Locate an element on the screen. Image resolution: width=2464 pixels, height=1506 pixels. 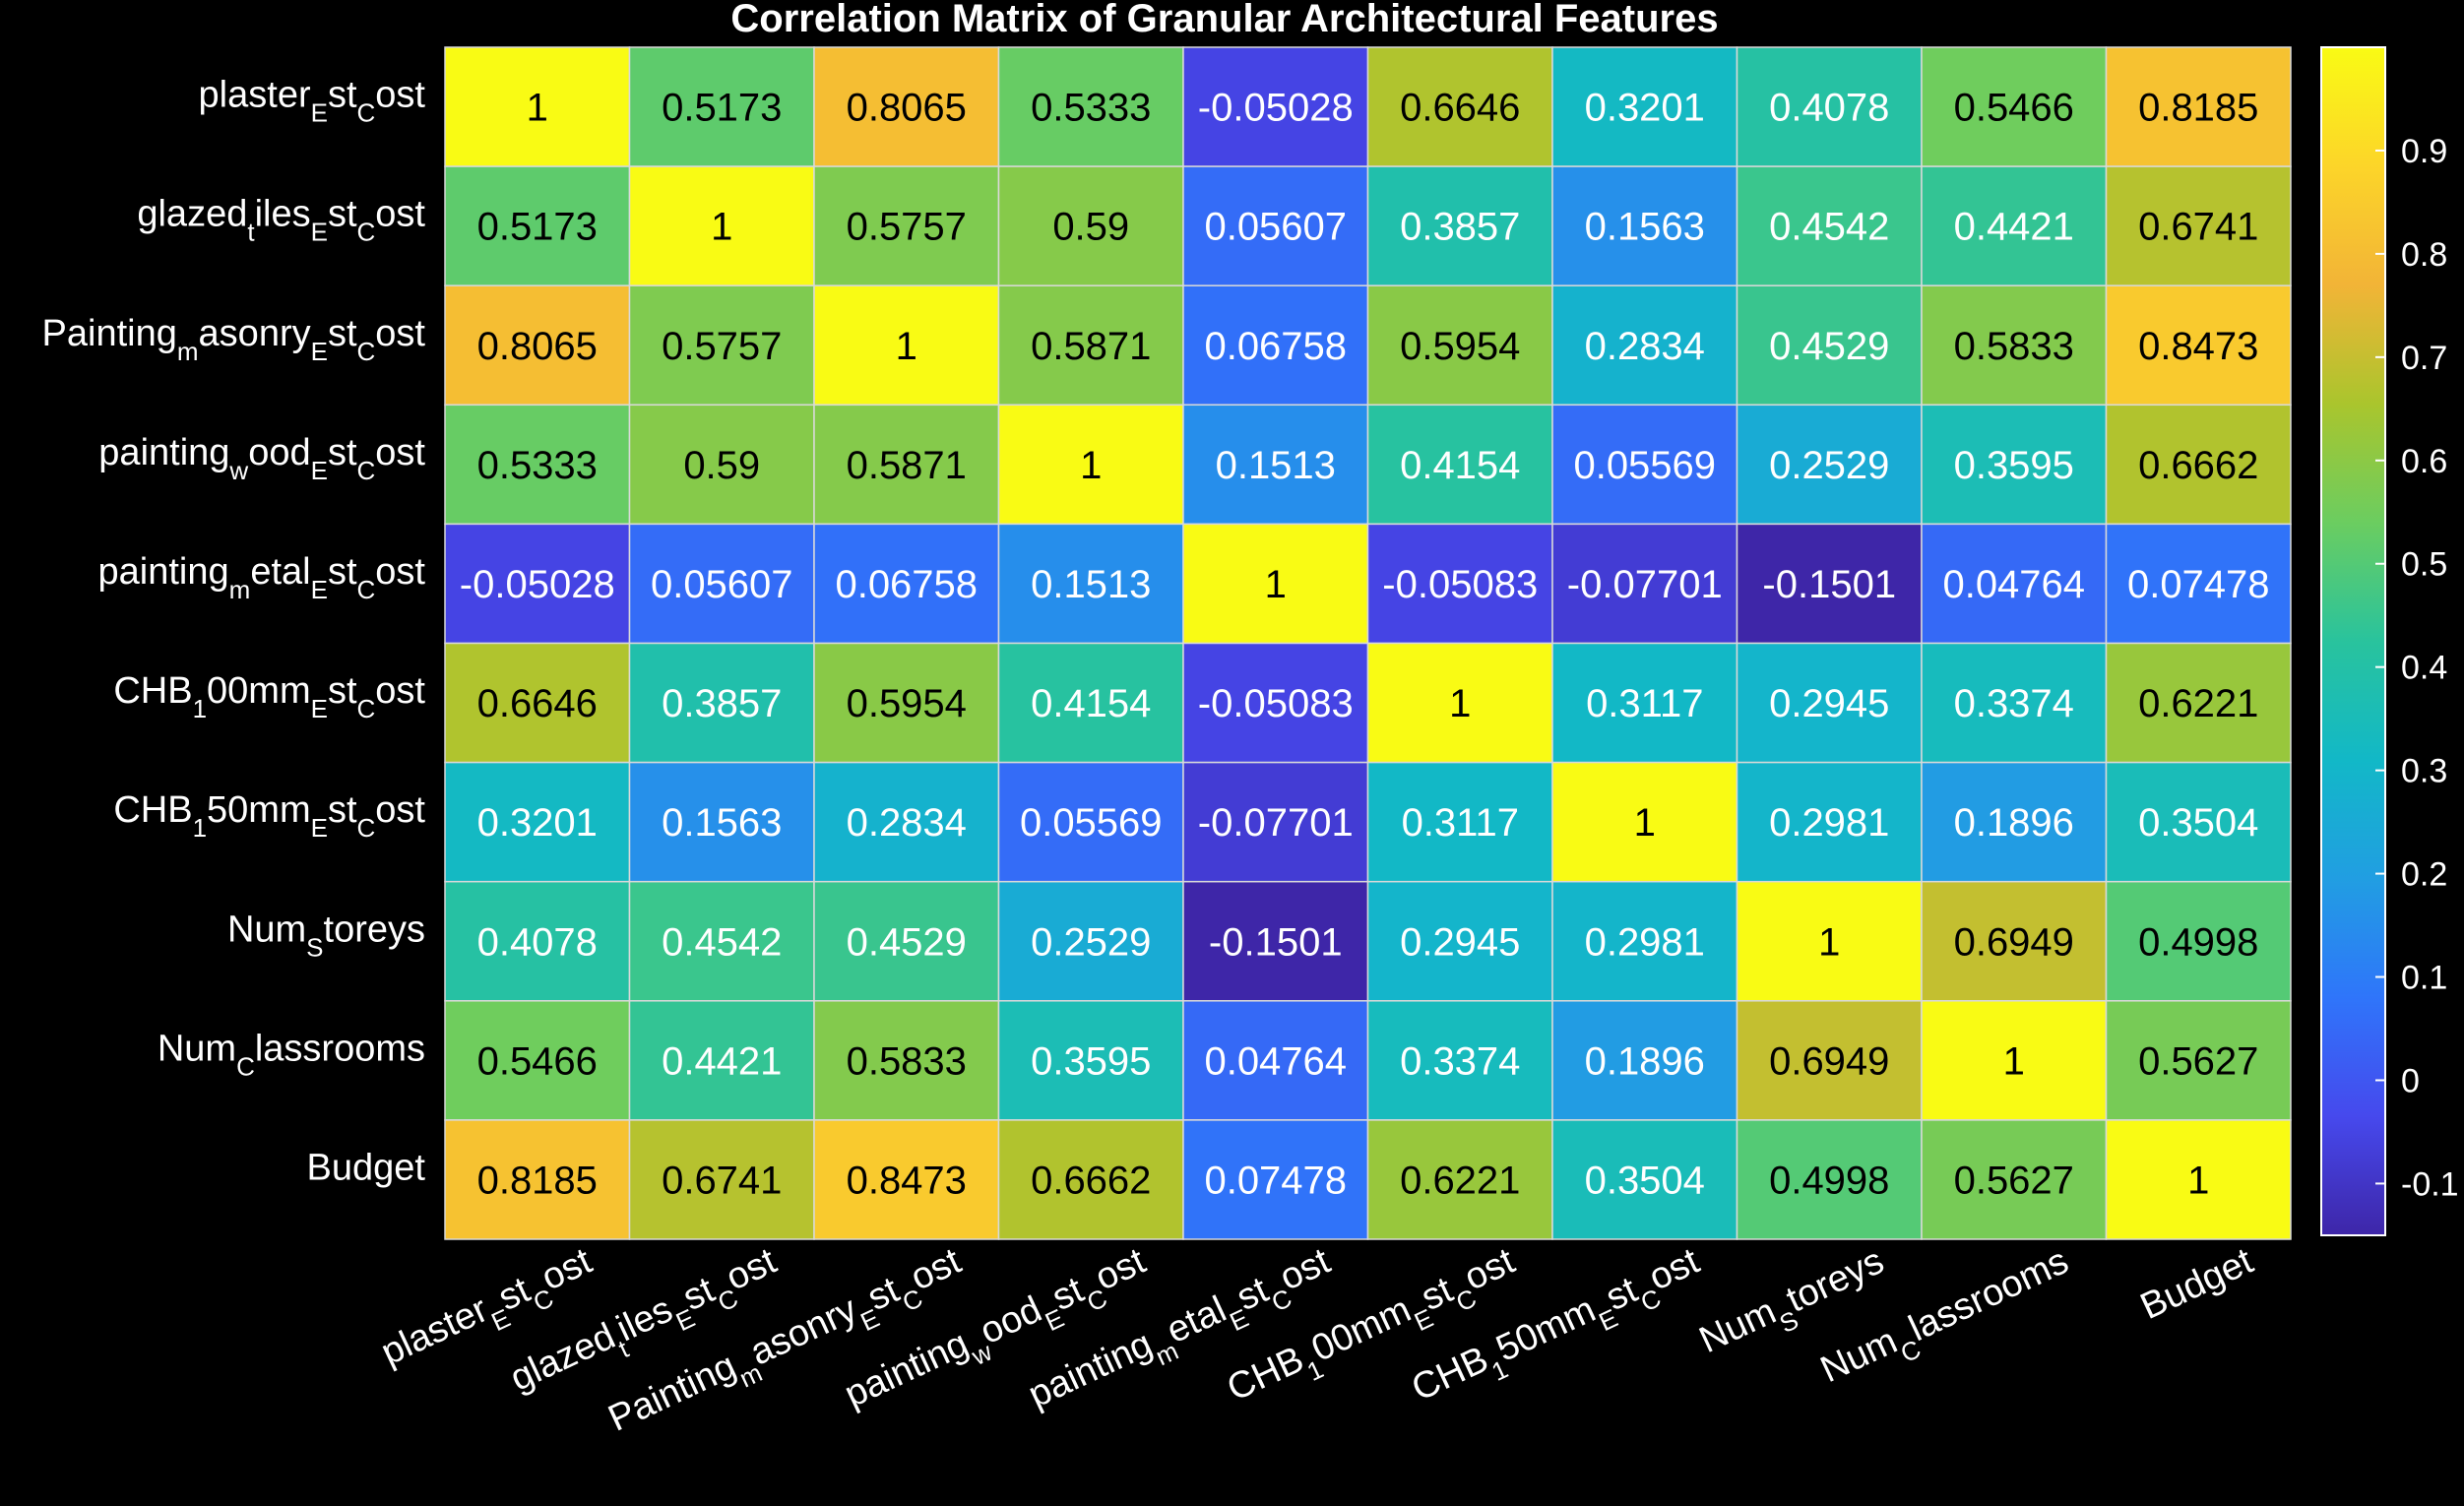
column-label-chb150mmestcost: CHB150mmEstCost is located at coordinates (1558, 1330).